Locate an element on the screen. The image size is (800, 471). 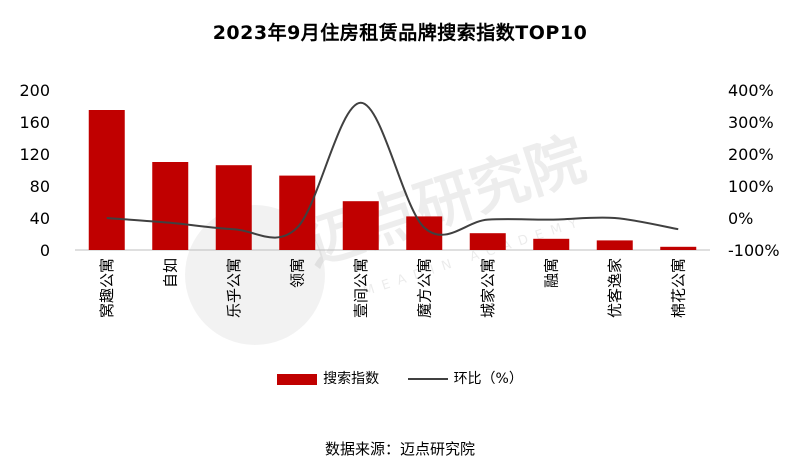
right-tick-label: 200% is located at coordinates (751, 154).